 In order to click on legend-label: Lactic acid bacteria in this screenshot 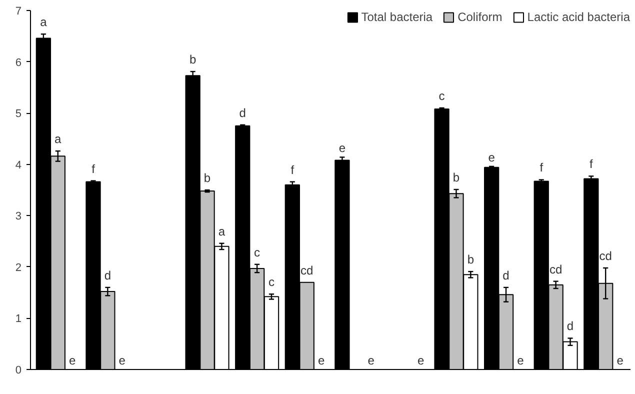, I will do `click(578, 17)`.